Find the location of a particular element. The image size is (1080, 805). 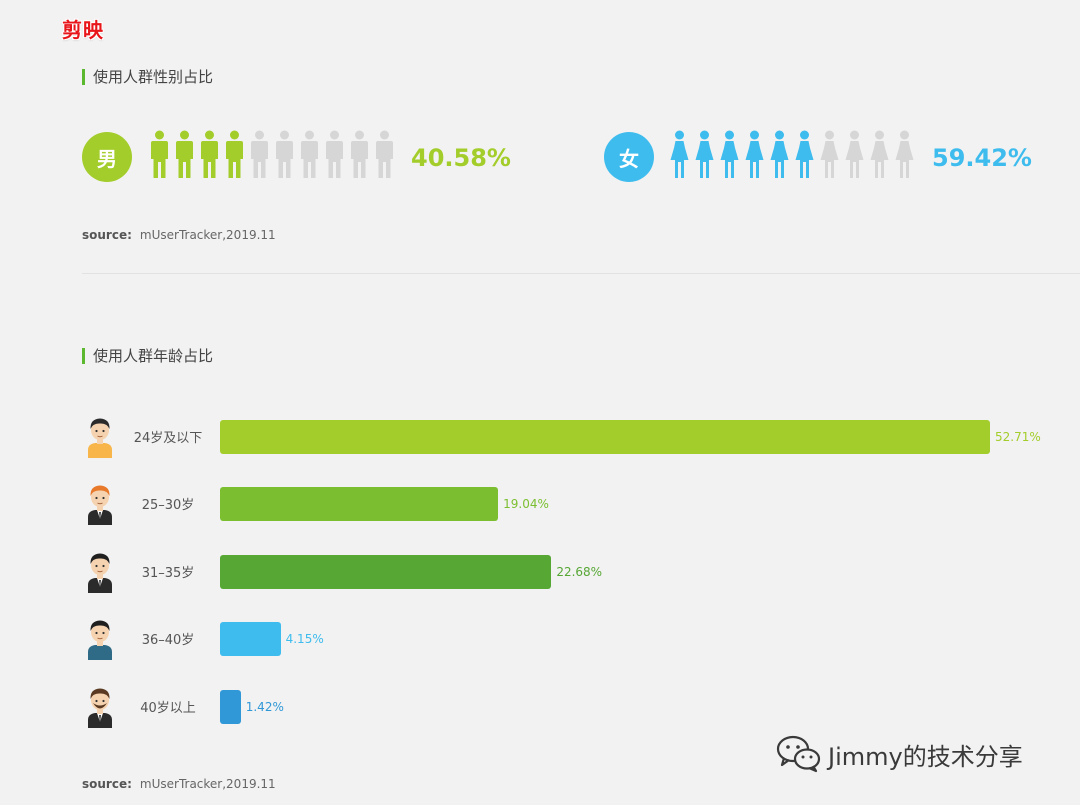

male-badge: 男 is located at coordinates (107, 157).